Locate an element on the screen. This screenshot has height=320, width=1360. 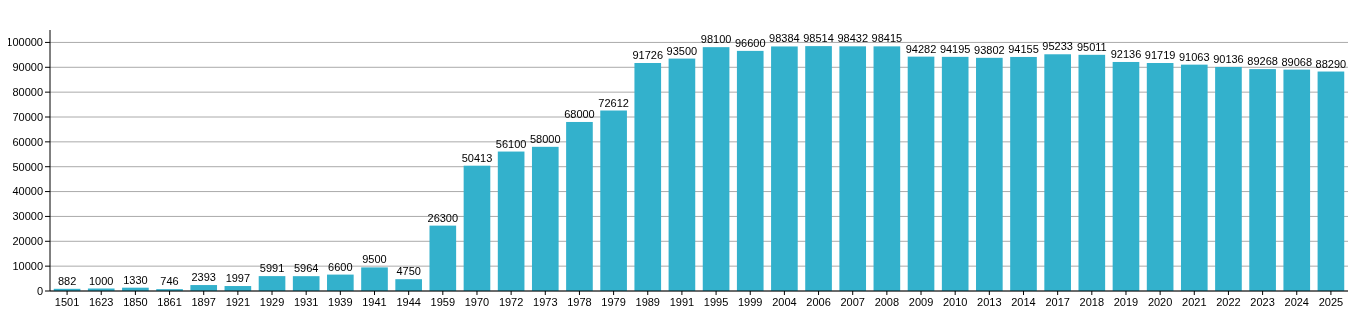
x-tick-label: 2009 is located at coordinates (921, 302).